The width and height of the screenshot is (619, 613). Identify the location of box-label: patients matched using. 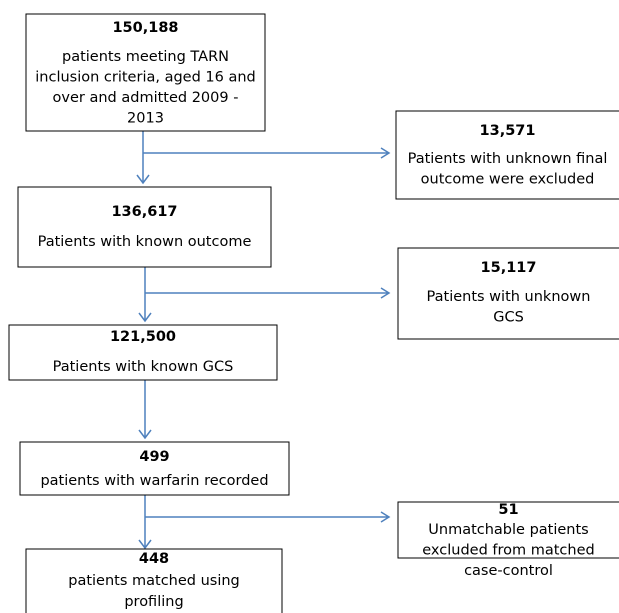
(154, 581).